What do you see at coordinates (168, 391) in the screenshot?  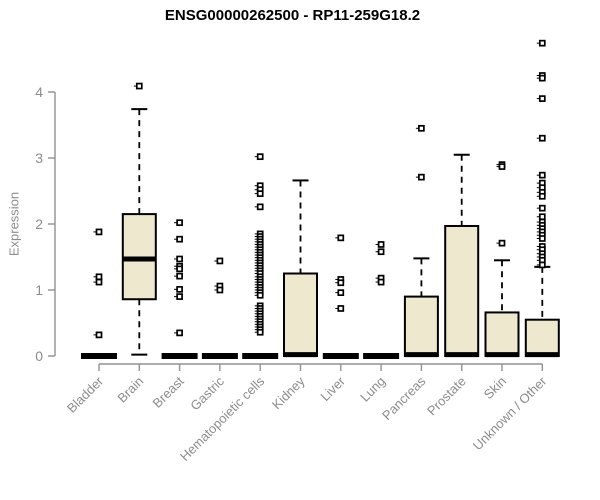 I see `x-category-label: Breast` at bounding box center [168, 391].